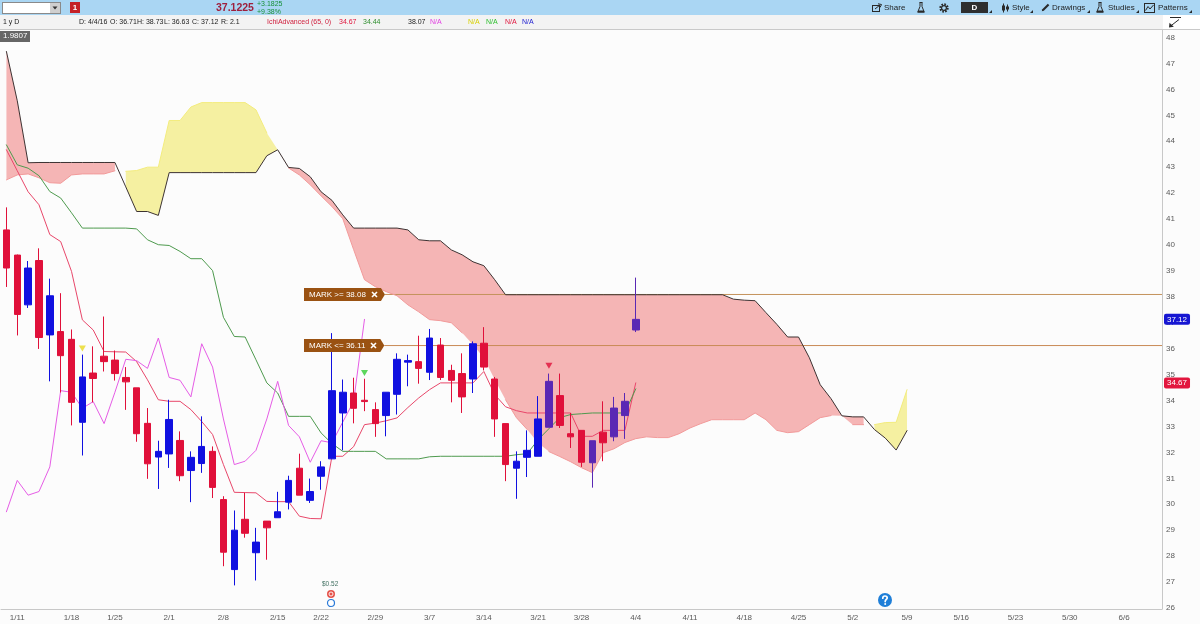 The height and width of the screenshot is (624, 1200). What do you see at coordinates (1121, 7) in the screenshot?
I see `text: Studies` at bounding box center [1121, 7].